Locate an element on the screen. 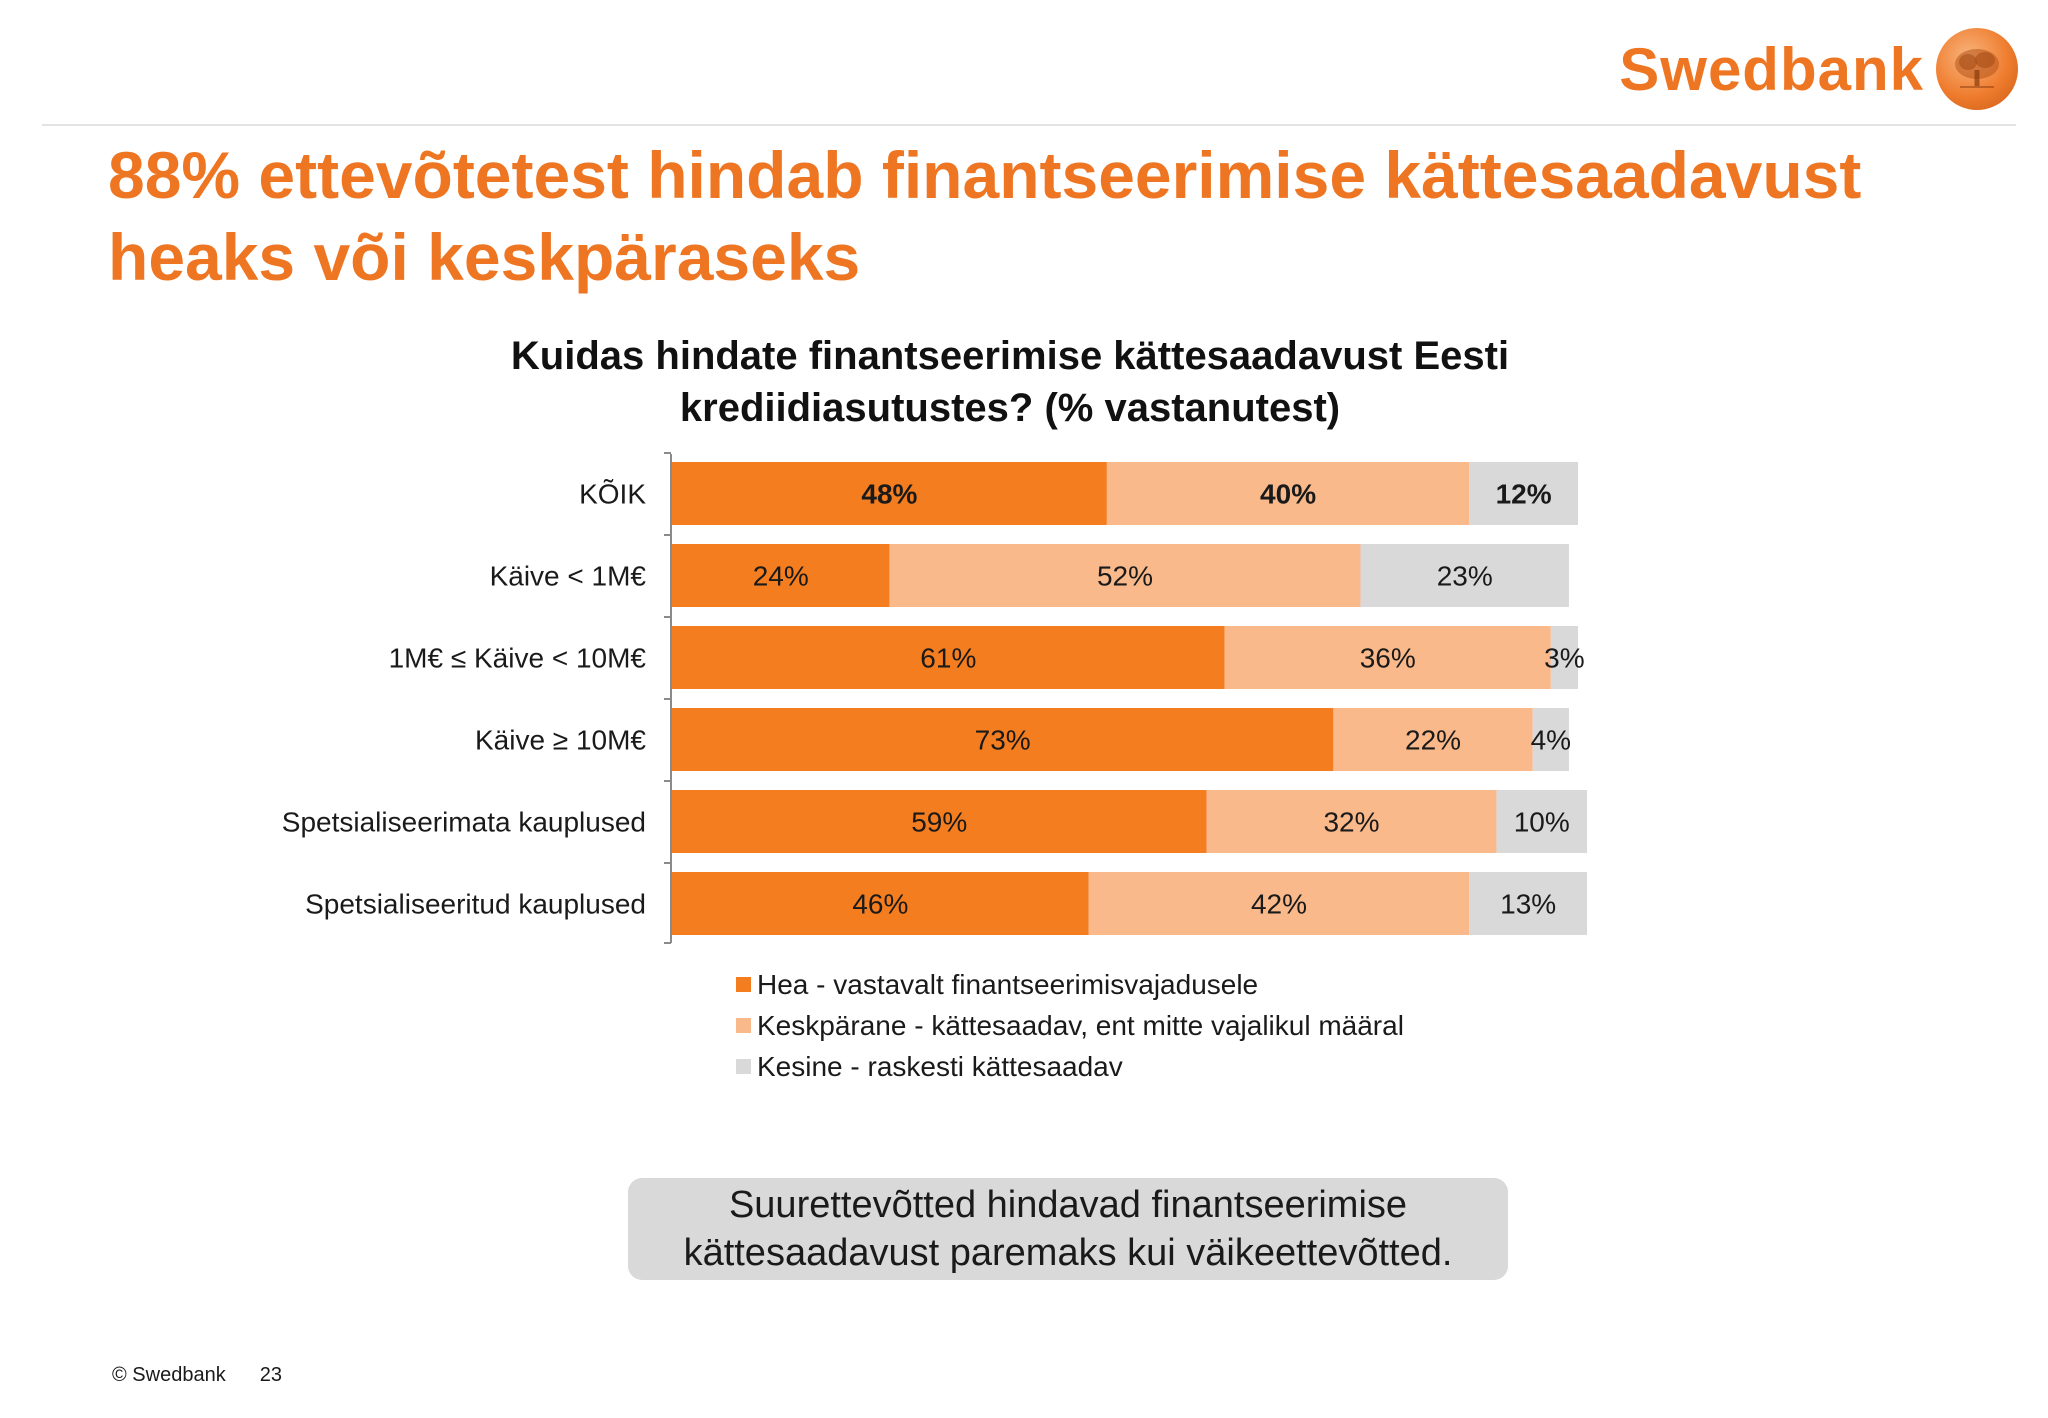  legend-swatch-kesine is located at coordinates (743, 1066).